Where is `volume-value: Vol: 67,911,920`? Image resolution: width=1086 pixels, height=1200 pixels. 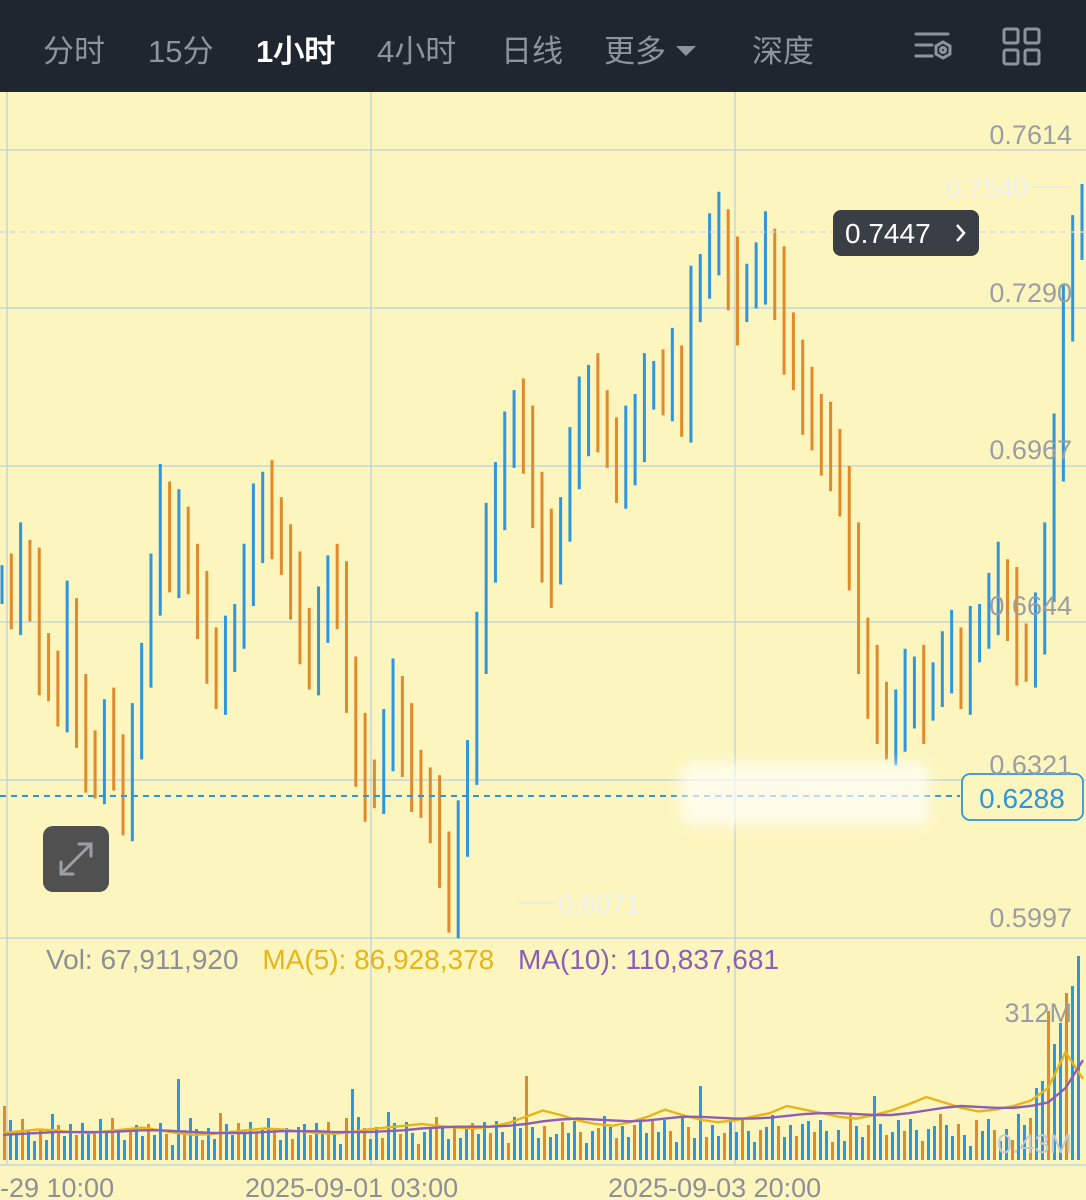 volume-value: Vol: 67,911,920 is located at coordinates (142, 959).